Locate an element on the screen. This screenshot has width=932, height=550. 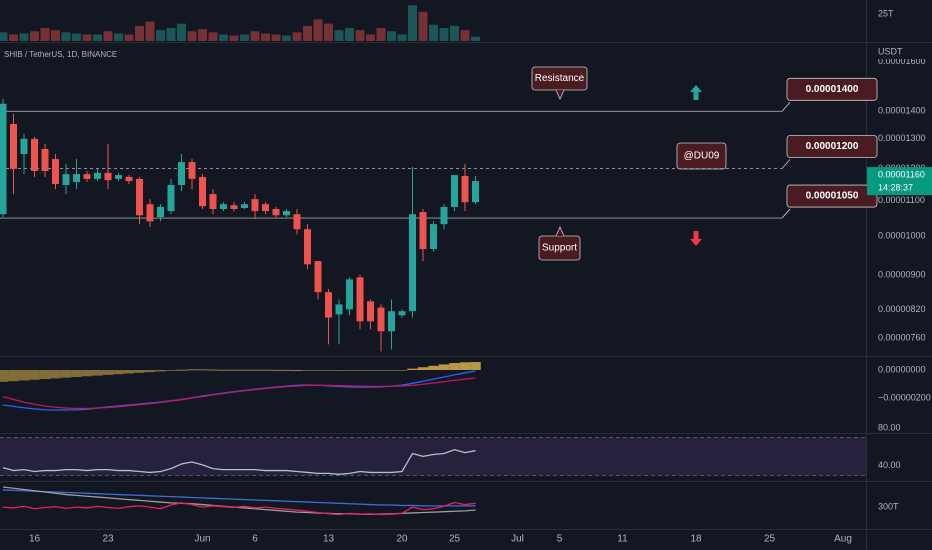
support-annotation: Support is located at coordinates (559, 243).